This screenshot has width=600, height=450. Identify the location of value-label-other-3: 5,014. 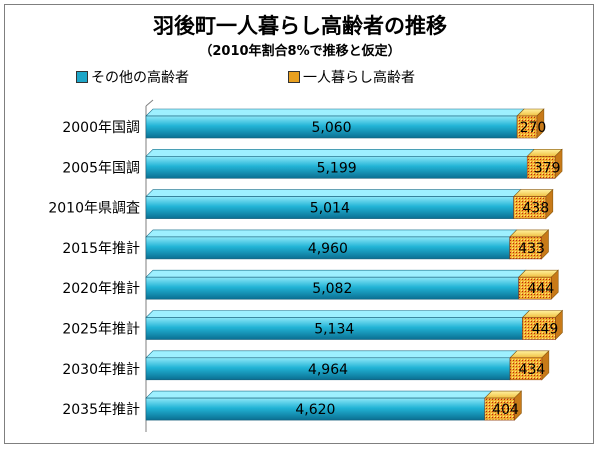
(330, 209).